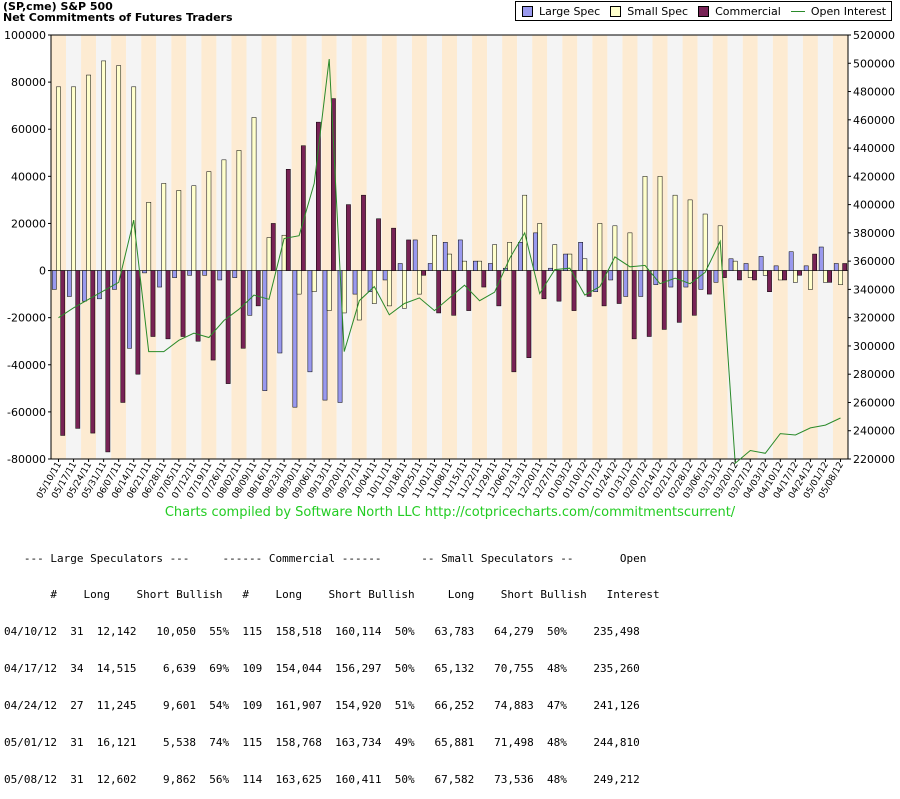 The width and height of the screenshot is (900, 799). What do you see at coordinates (874, 402) in the screenshot?
I see `y2-tick-label: 260000` at bounding box center [874, 402].